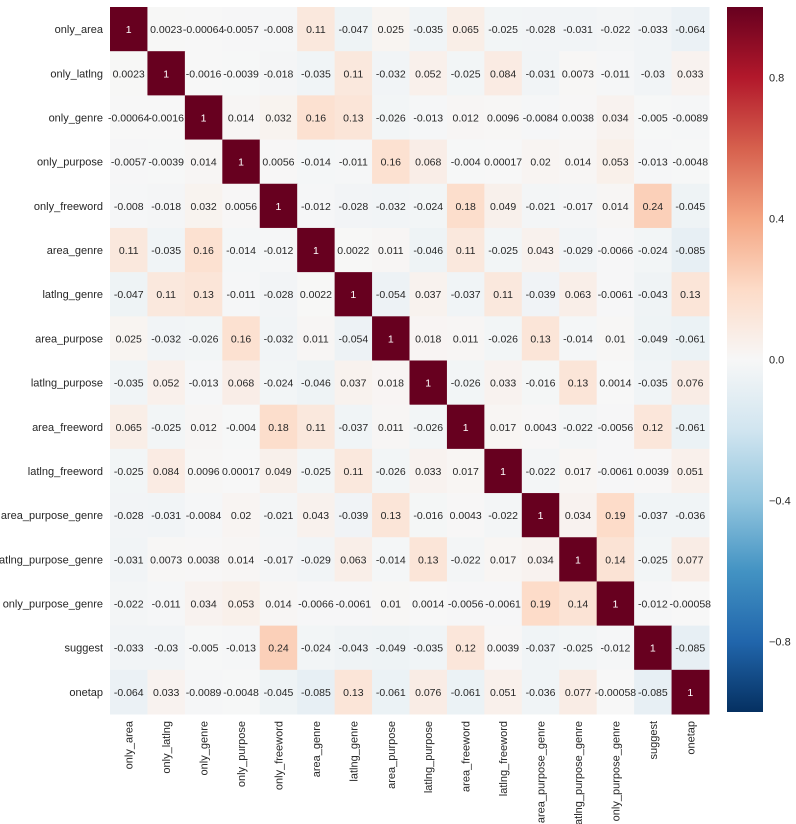 This screenshot has height=824, width=796. What do you see at coordinates (503, 207) in the screenshot?
I see `cell-value-label: 0.049` at bounding box center [503, 207].